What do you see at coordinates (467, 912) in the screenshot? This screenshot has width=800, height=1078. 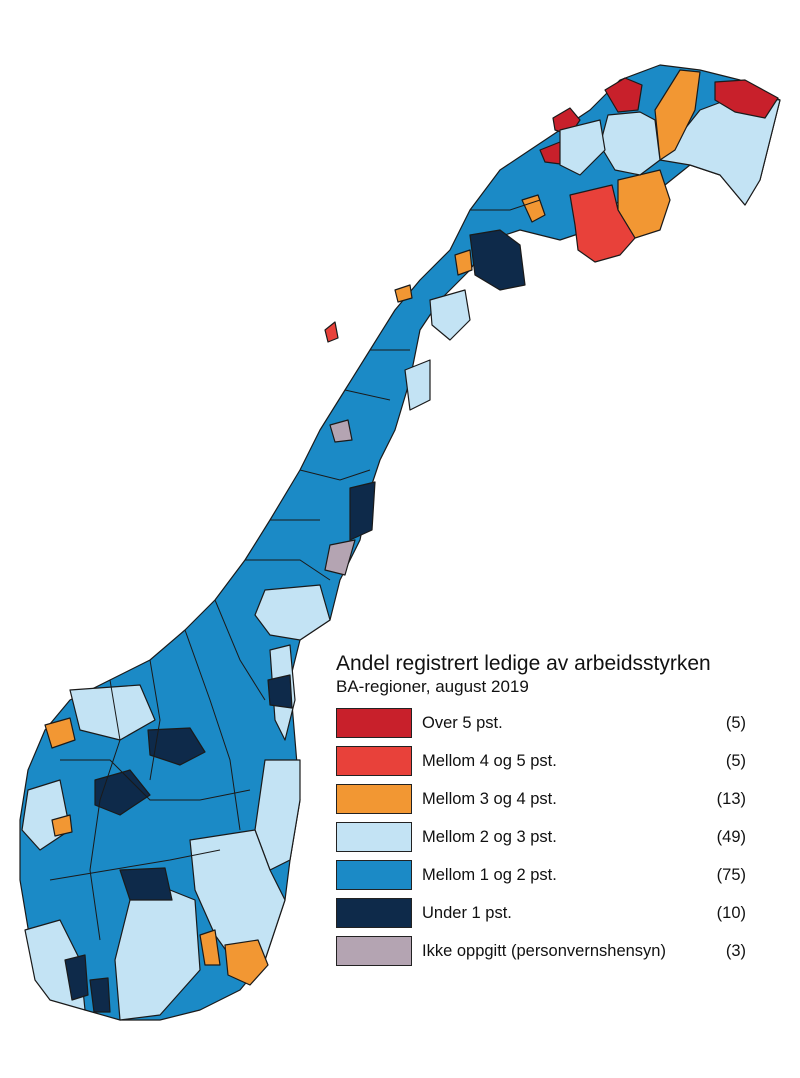 I see `legend-label: Under 1 pst.` at bounding box center [467, 912].